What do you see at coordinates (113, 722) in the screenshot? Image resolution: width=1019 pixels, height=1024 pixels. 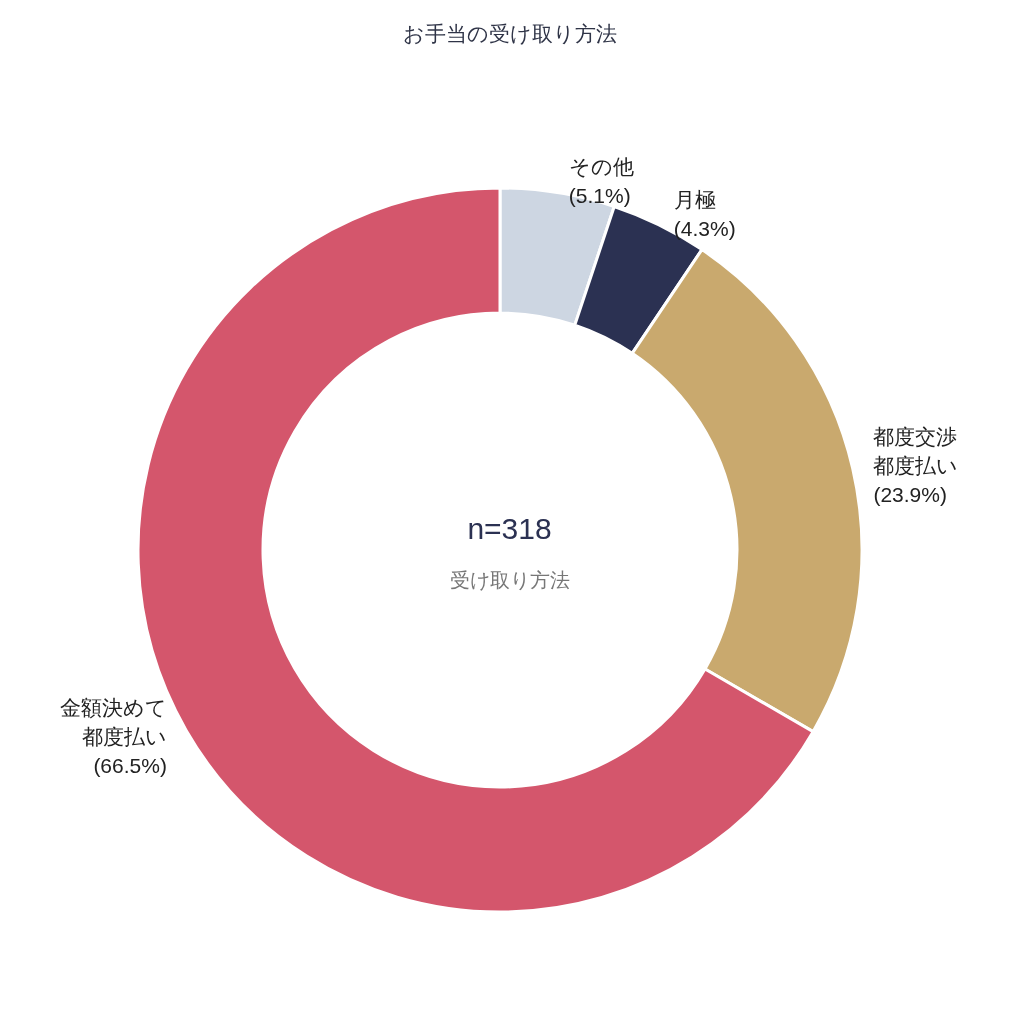 I see `slice-label: 金額決めて都度払い` at bounding box center [113, 722].